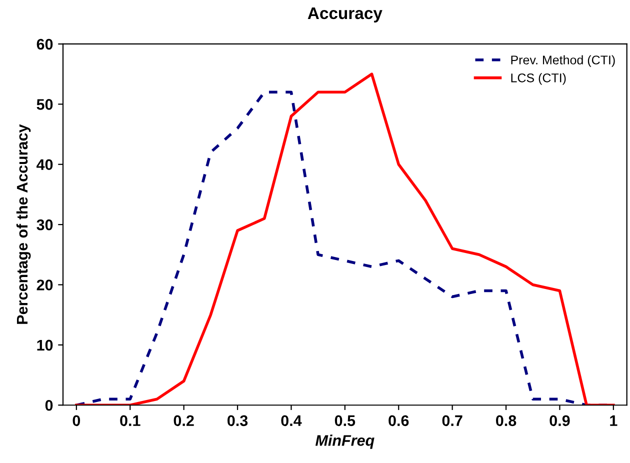 The height and width of the screenshot is (463, 630). I want to click on x-tick-label: 0.3, so click(238, 420).